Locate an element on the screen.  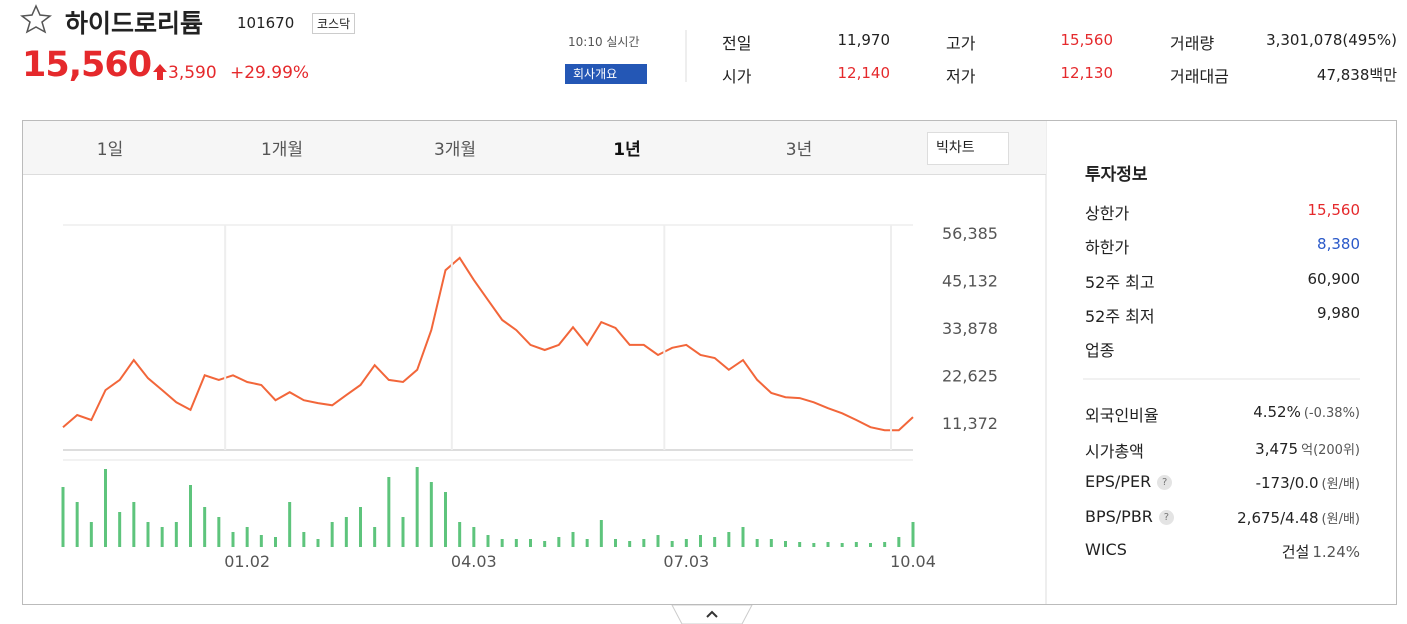
company-button: 회사개요 is located at coordinates (606, 74).